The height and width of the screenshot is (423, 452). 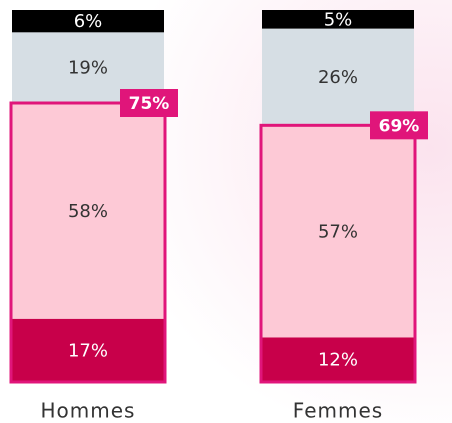 I want to click on segment-label: 57%, so click(x=338, y=231).